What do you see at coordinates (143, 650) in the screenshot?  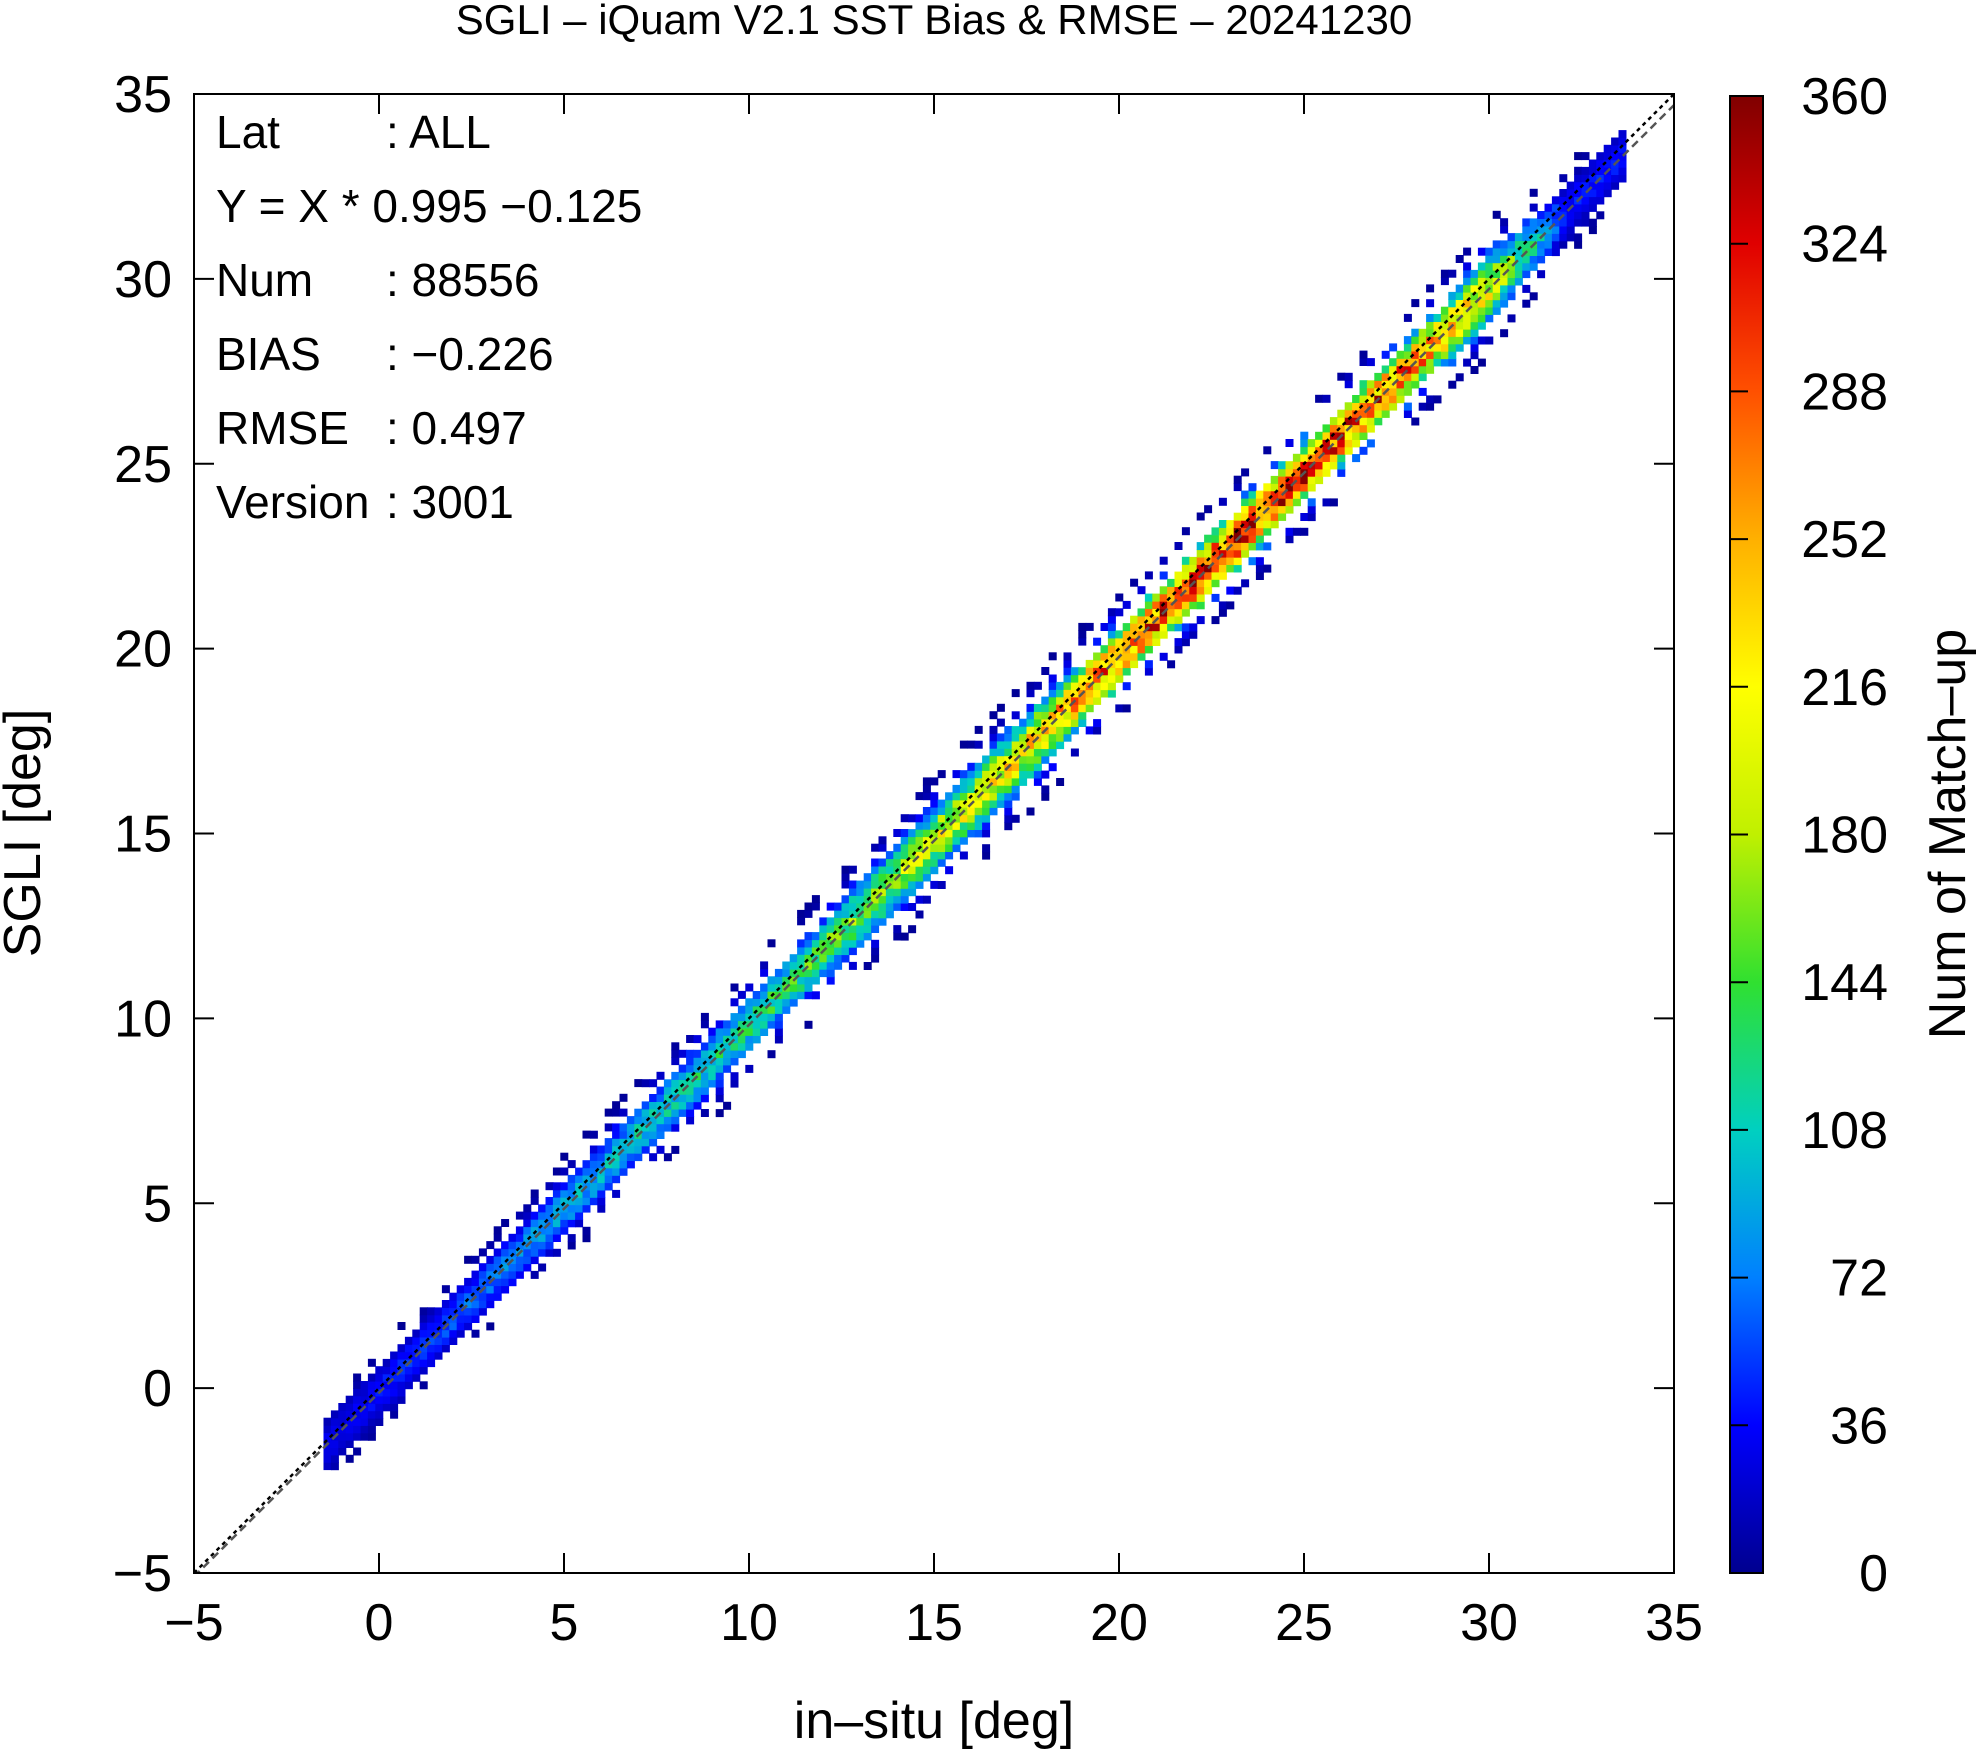 I see `y-tick-label: 20` at bounding box center [143, 650].